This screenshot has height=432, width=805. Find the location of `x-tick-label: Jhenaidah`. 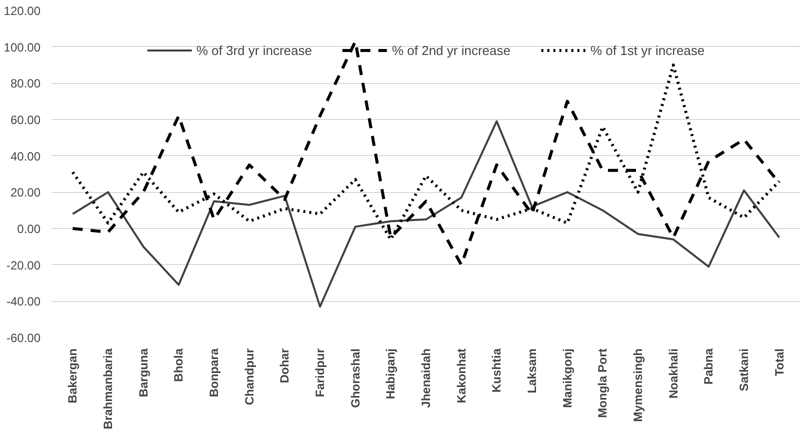

x-tick-label: Jhenaidah is located at coordinates (426, 378).